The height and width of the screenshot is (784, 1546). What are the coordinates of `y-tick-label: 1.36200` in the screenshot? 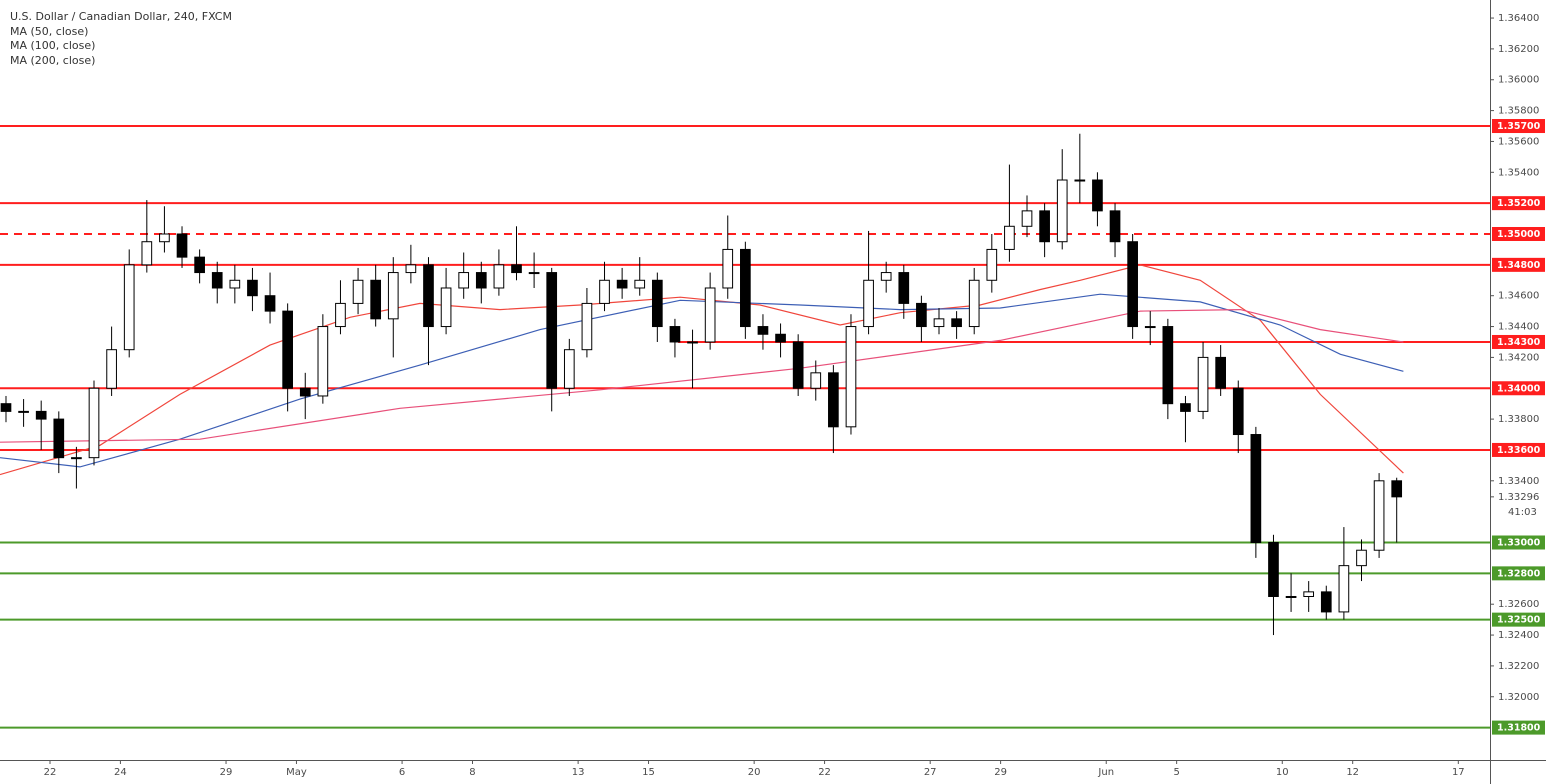 It's located at (1518, 49).